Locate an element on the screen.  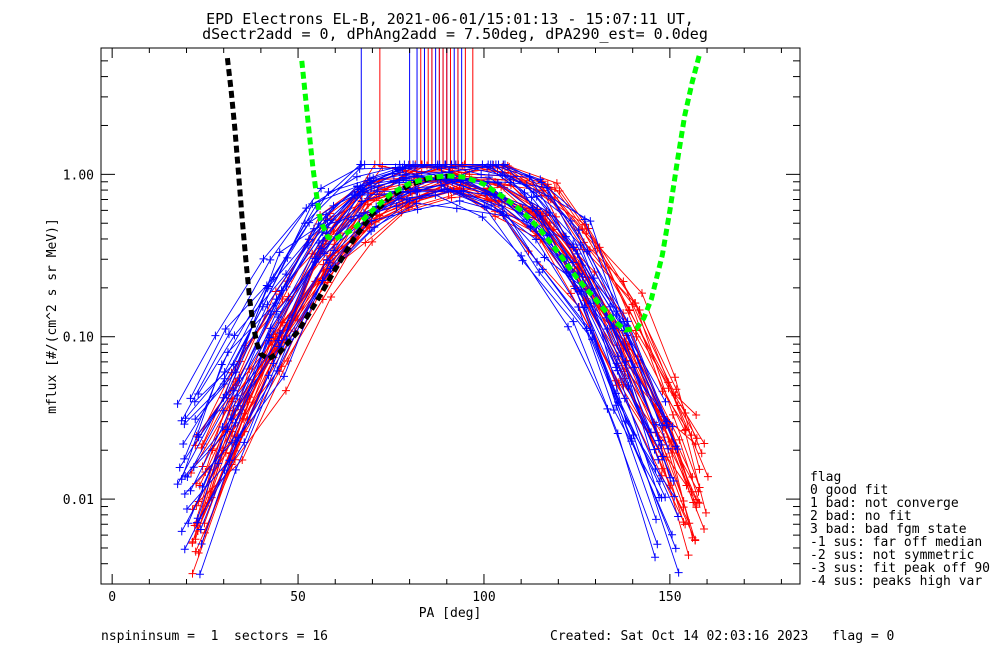
y-tick-label: 0.01 is located at coordinates (78, 500).